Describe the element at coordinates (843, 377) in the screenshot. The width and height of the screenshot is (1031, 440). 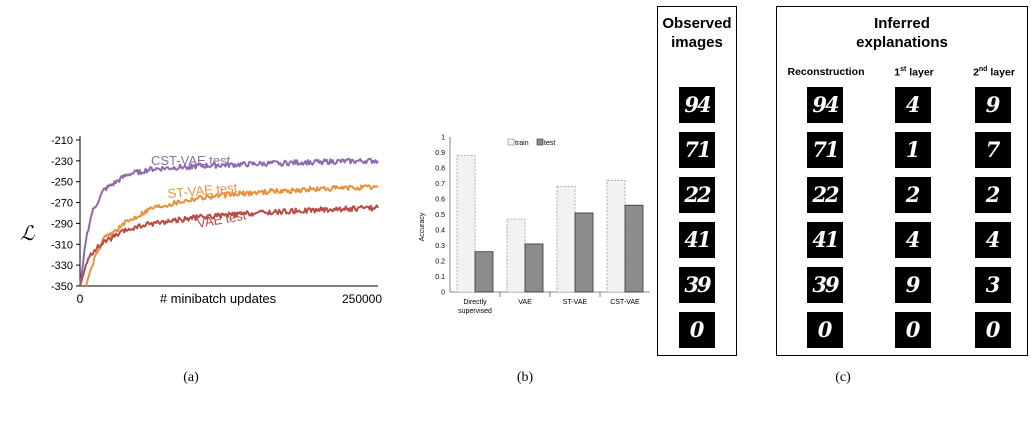
I see `caption-c: (c)` at that location.